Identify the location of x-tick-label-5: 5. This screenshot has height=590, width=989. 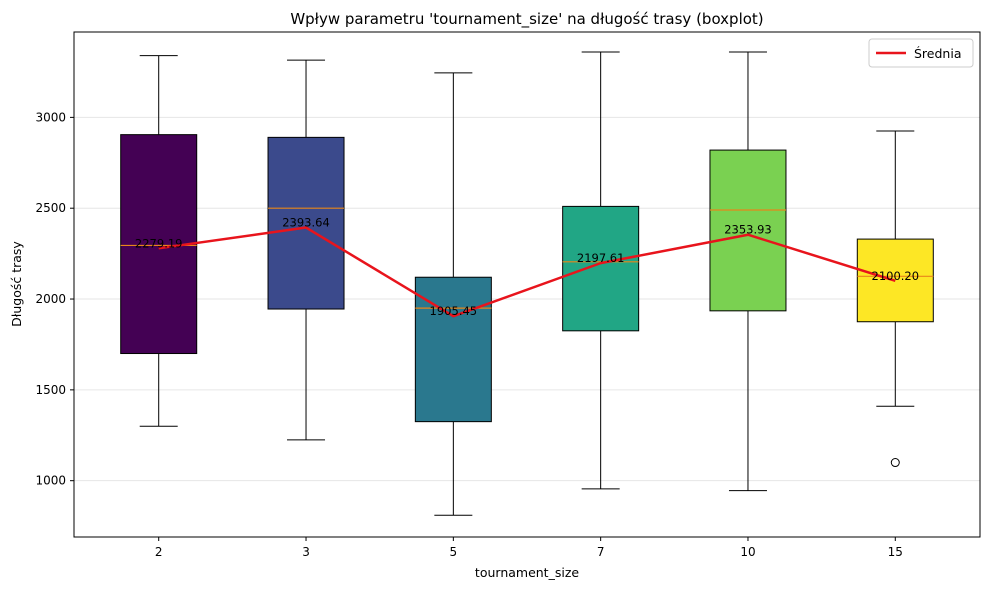
(454, 552).